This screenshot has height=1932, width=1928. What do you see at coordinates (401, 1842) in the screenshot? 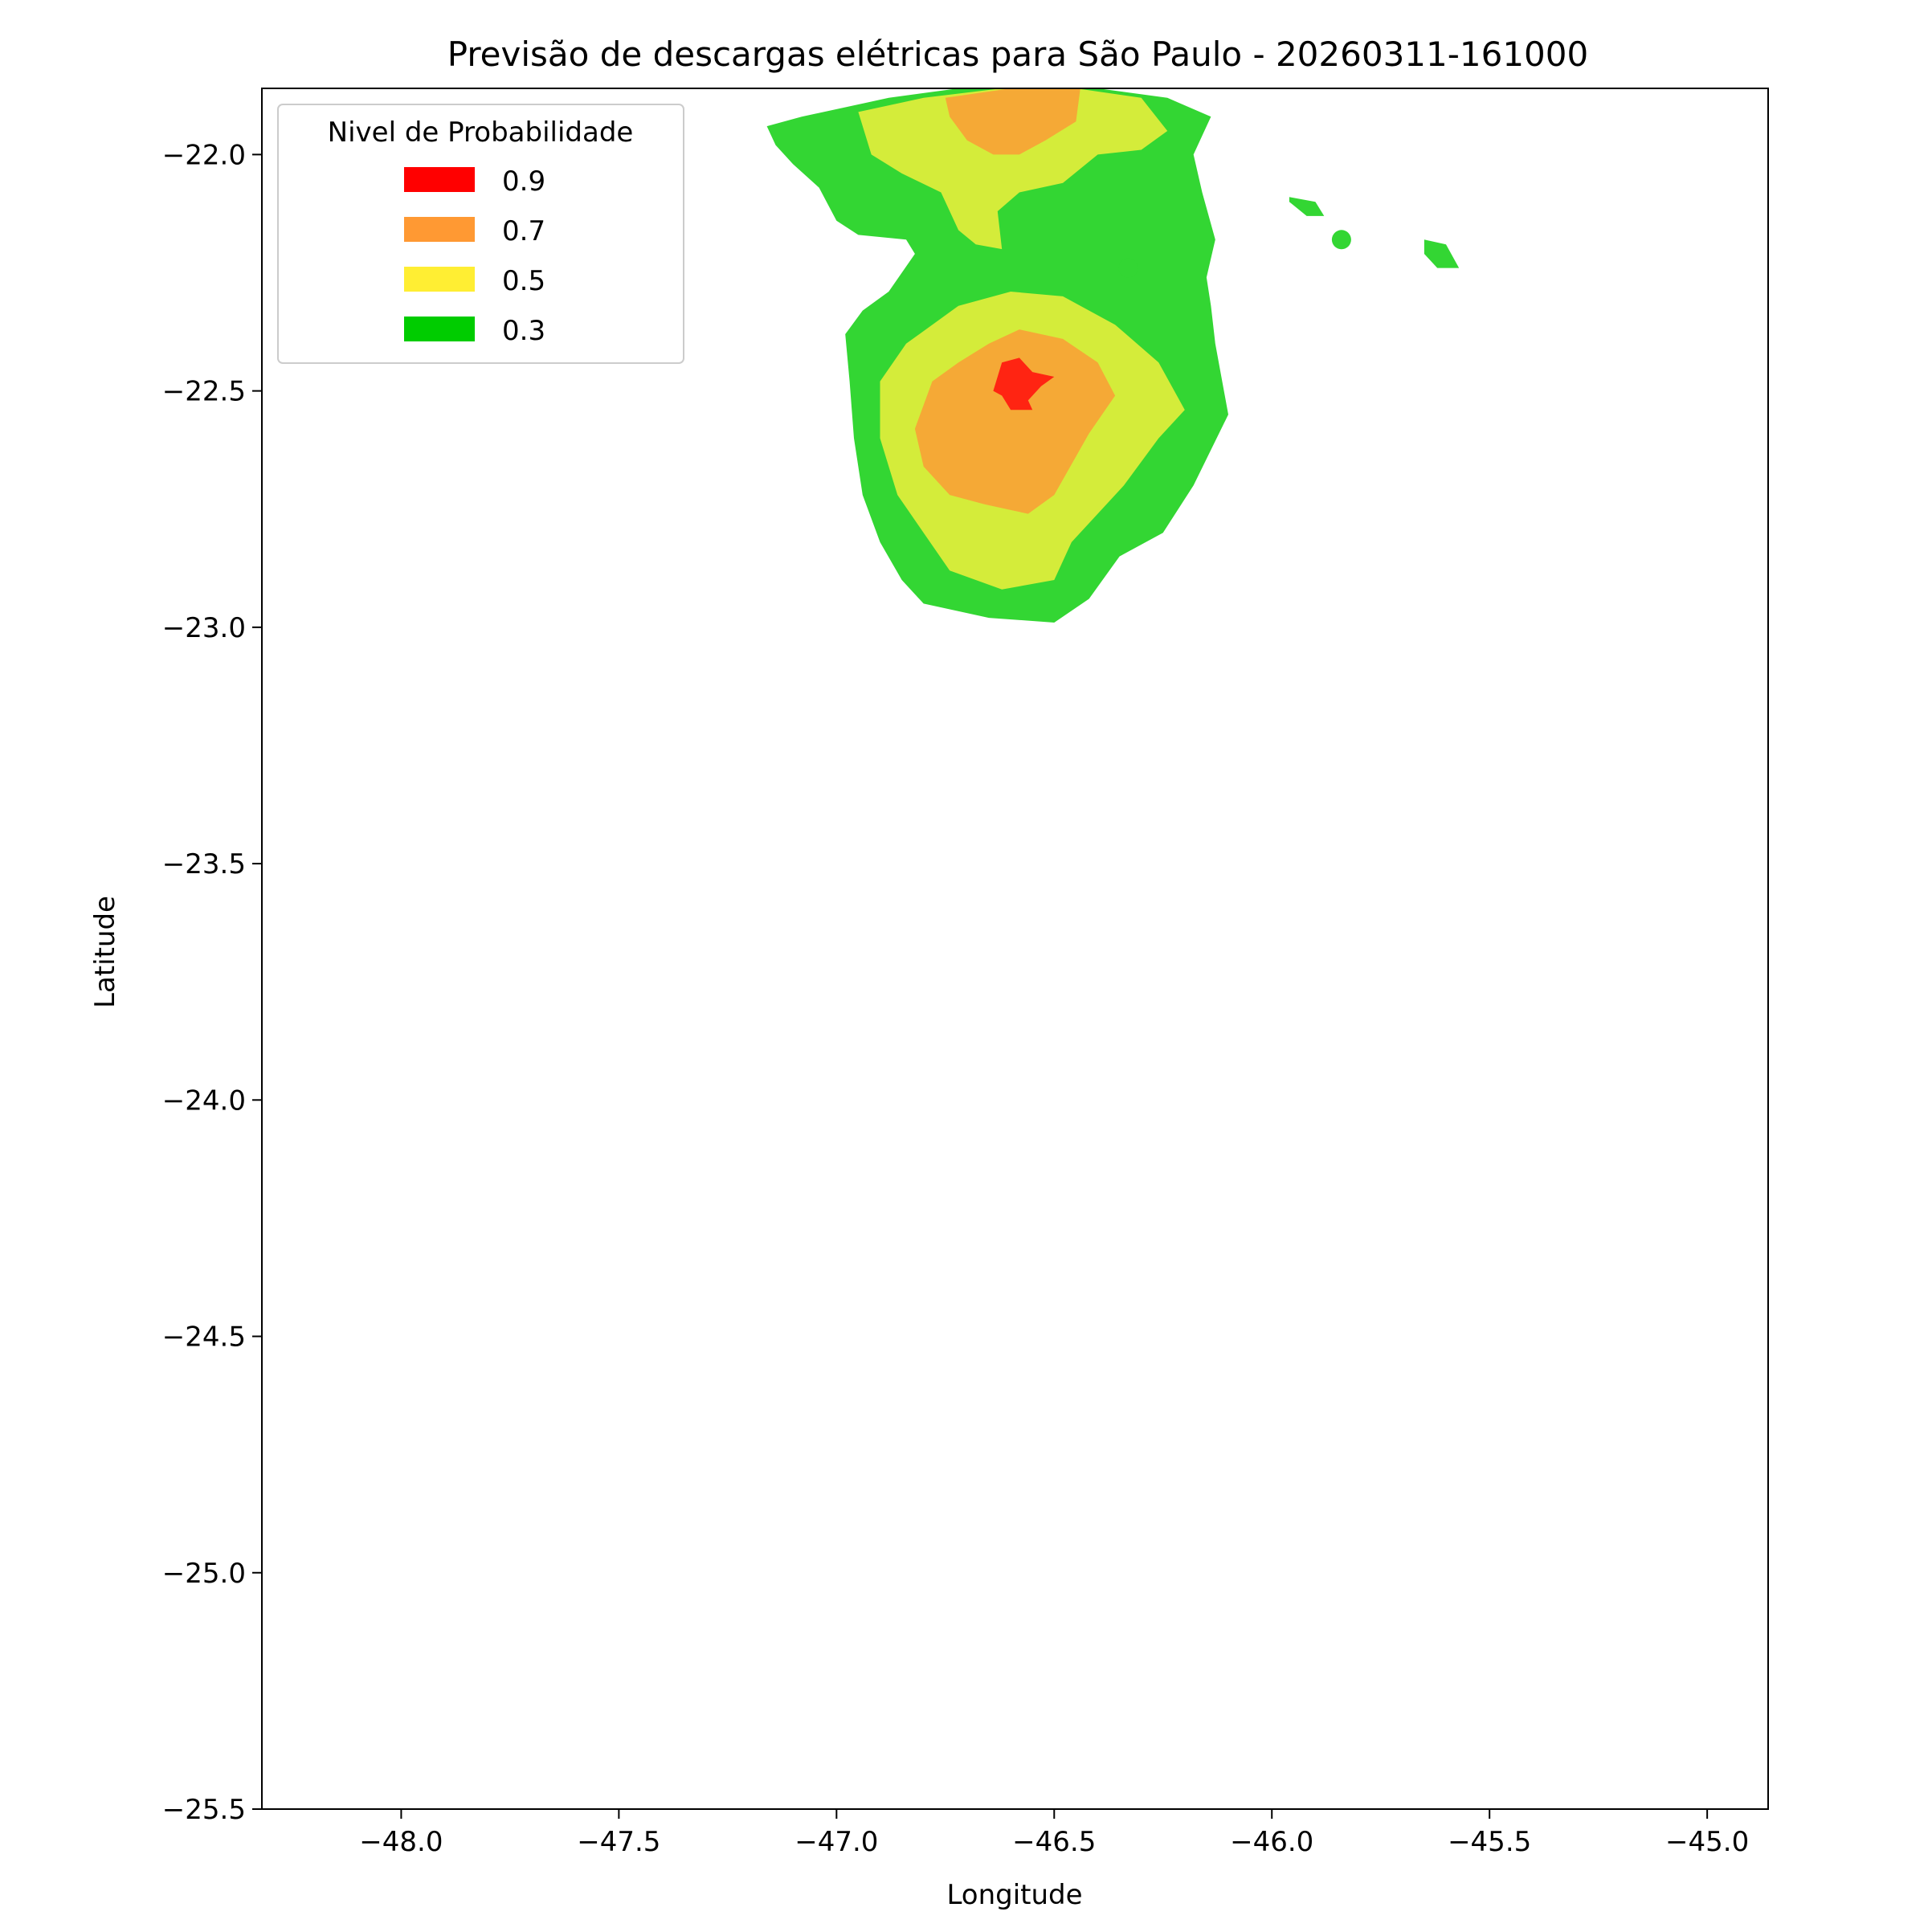
I see `x-tick-label: −48.0` at bounding box center [401, 1842].